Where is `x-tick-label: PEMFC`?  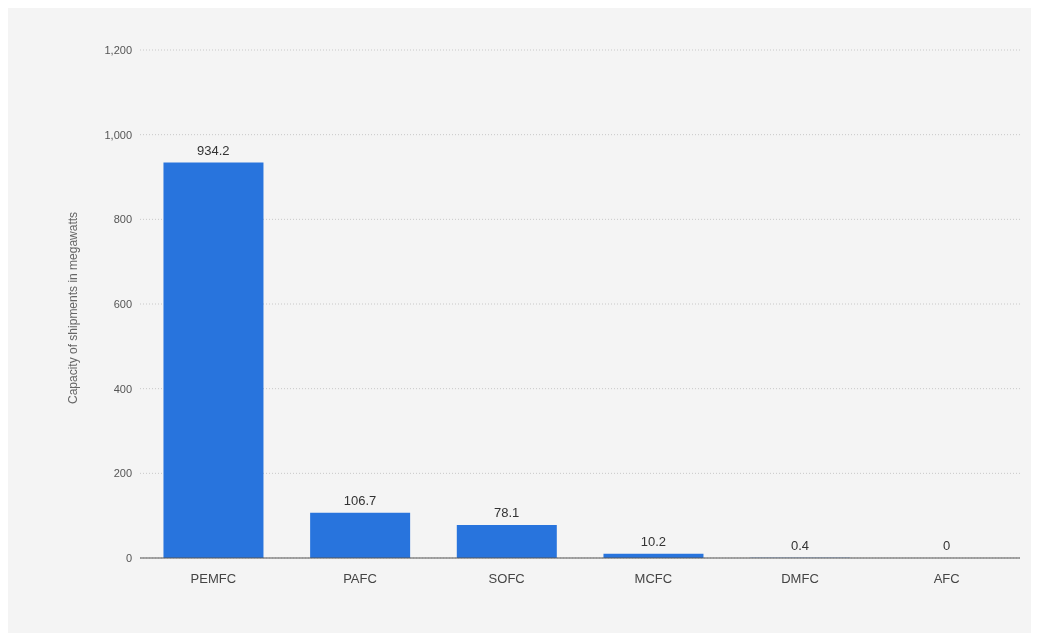
x-tick-label: PEMFC is located at coordinates (213, 579).